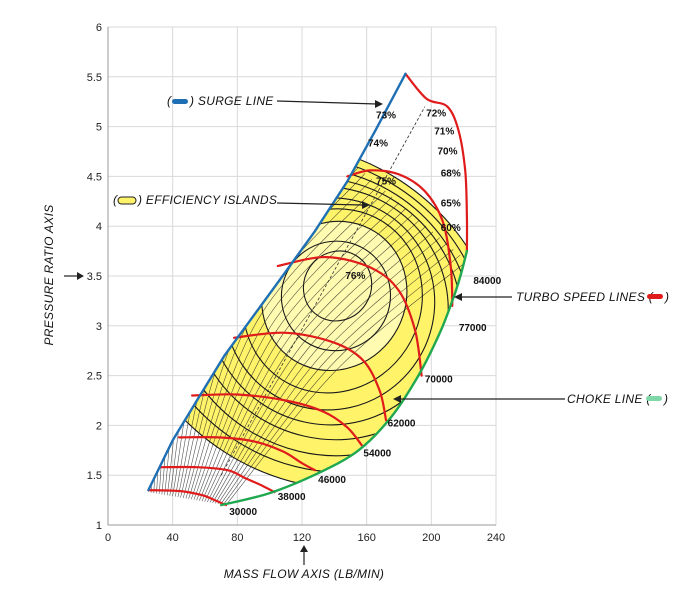 The image size is (700, 601). Describe the element at coordinates (116, 200) in the screenshot. I see `efficiency-annotation-open: (` at that location.